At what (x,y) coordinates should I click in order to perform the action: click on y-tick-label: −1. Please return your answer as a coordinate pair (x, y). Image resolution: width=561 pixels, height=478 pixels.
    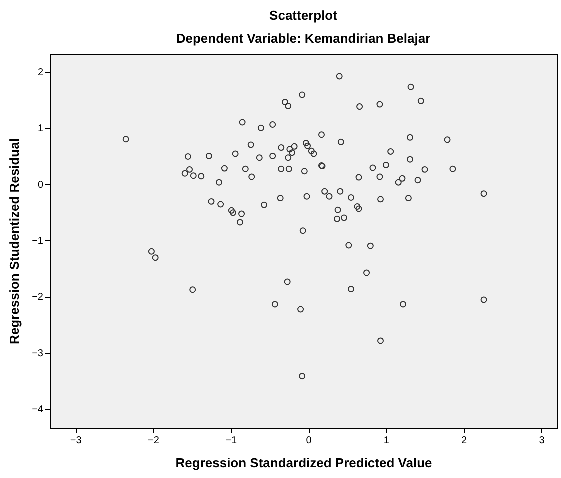
    Looking at the image, I should click on (38, 241).